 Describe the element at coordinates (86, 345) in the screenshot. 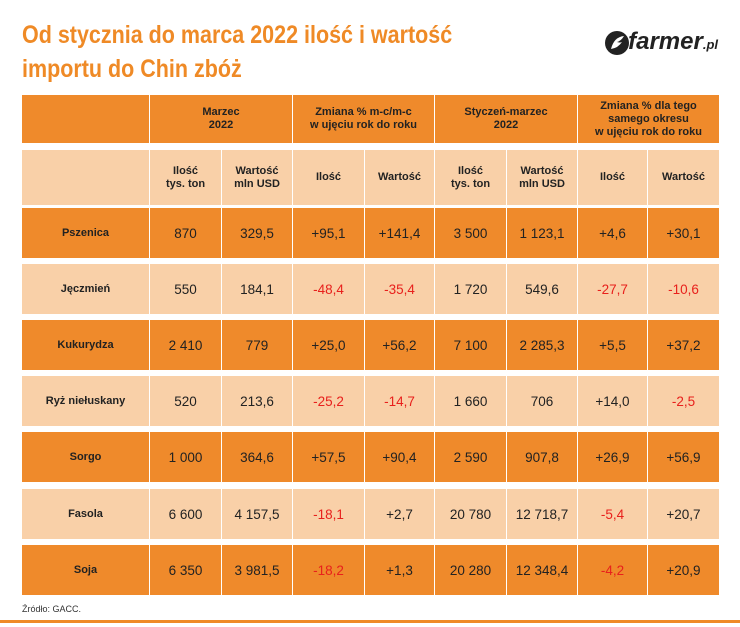

I see `row-label: Kukurydza` at that location.